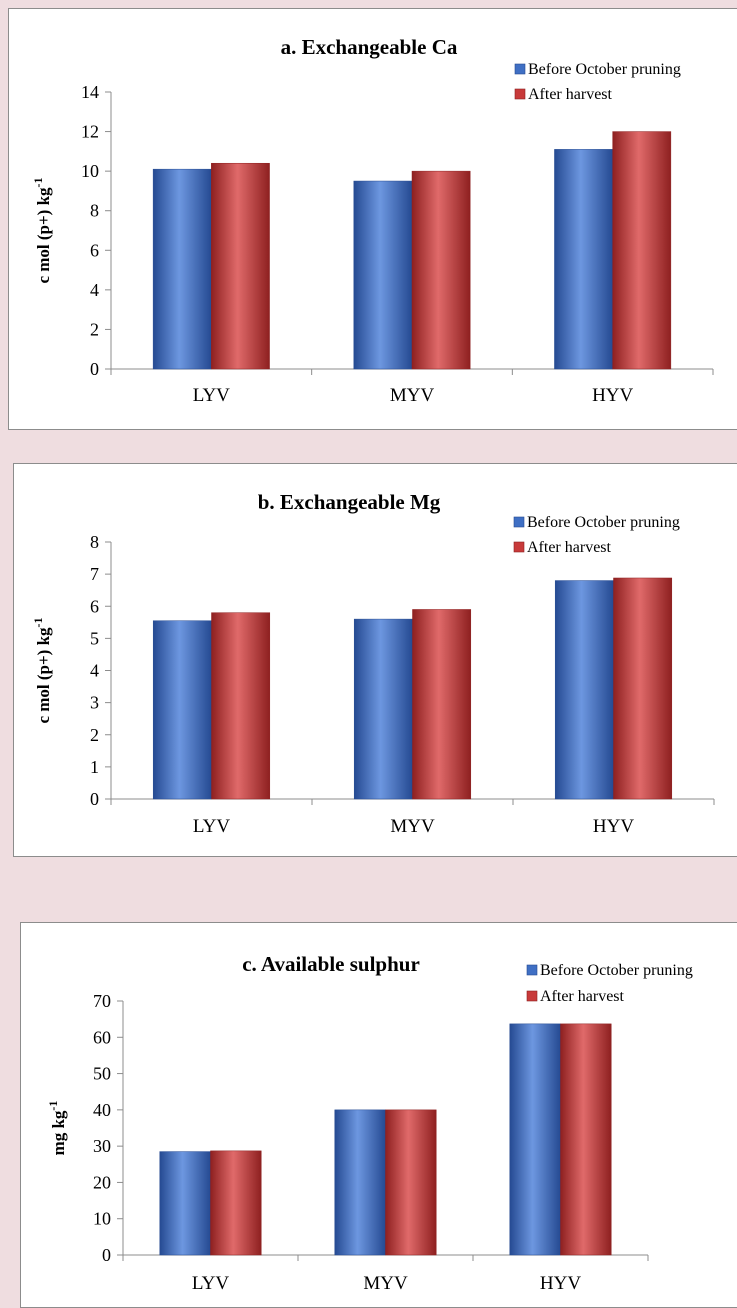  I want to click on chart-b-bar-before-myv, so click(383, 709).